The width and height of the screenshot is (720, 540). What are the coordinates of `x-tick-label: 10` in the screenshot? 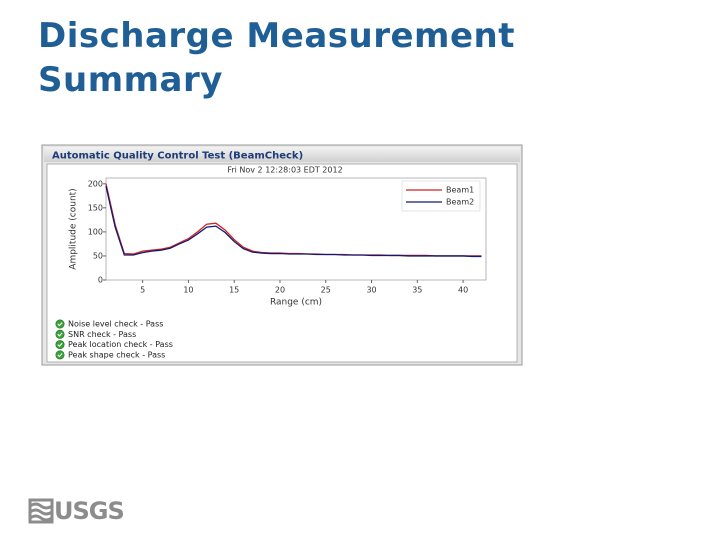 It's located at (188, 290).